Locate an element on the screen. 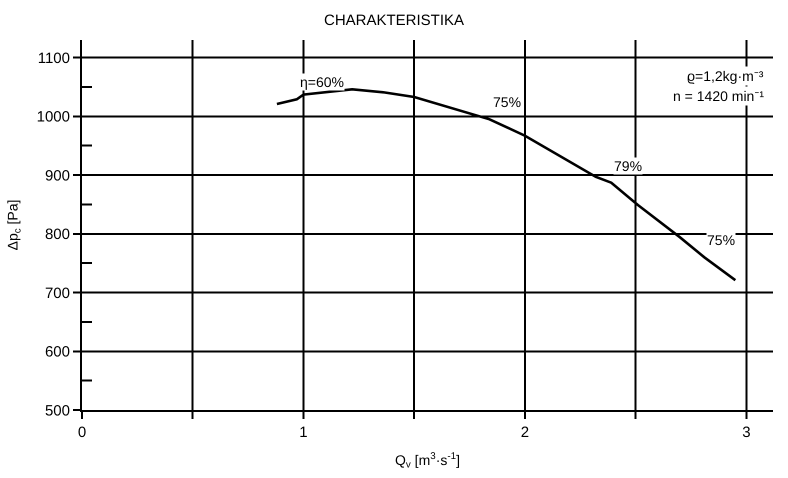 The image size is (788, 478). x-axis-title: Q$_{v}$ [m$^{3}$·s$^{-1}$] is located at coordinates (427, 460).